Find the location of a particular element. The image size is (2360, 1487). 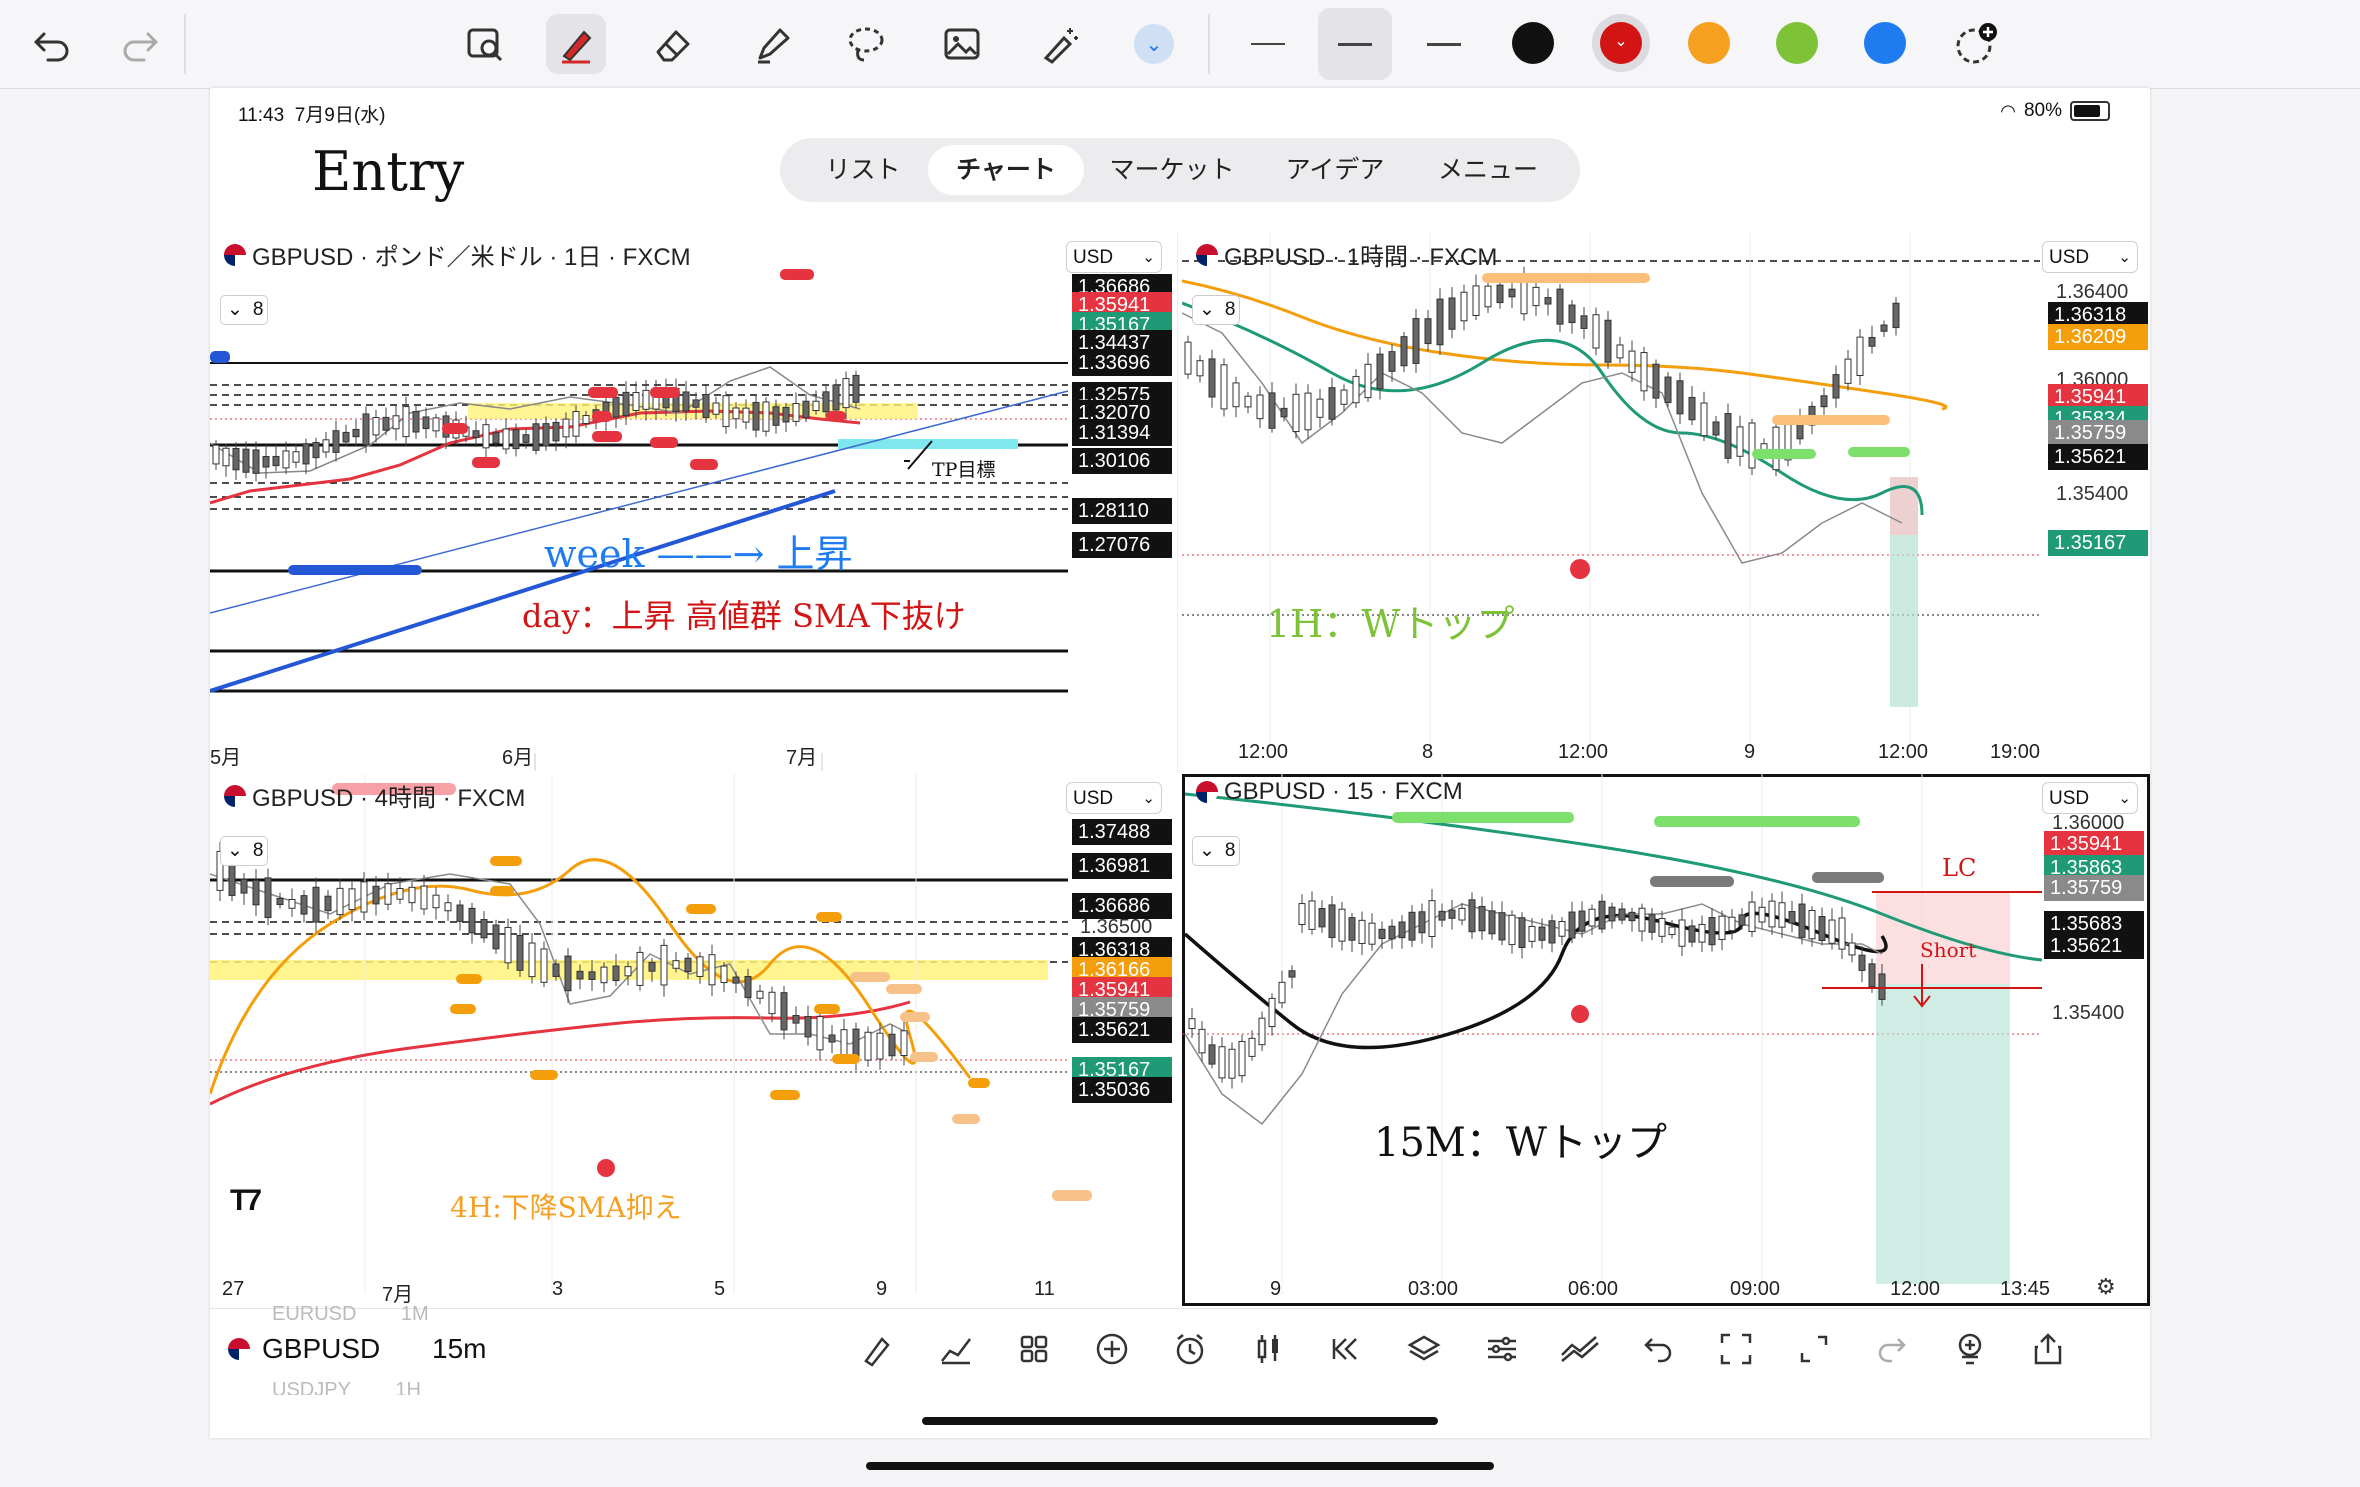

gbp-flag-icon is located at coordinates (235, 254).